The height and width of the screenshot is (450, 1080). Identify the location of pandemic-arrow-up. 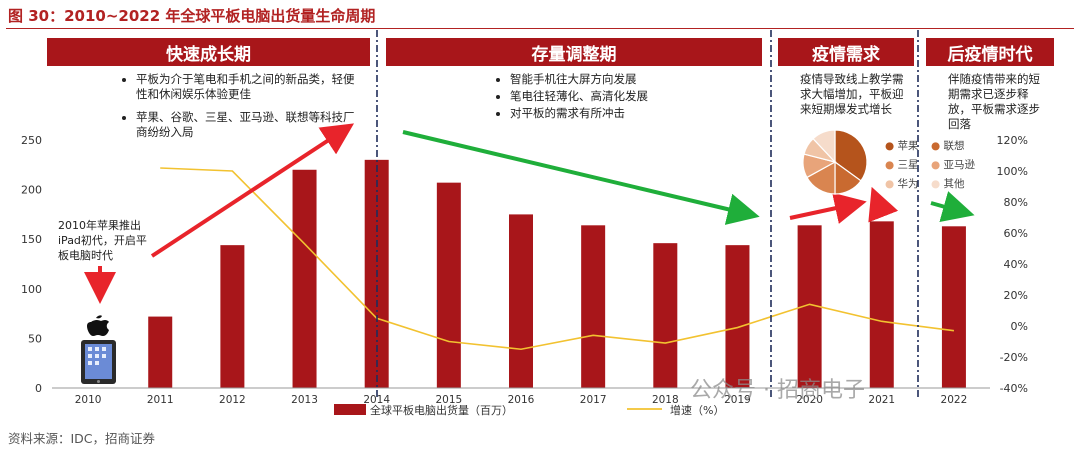
(883, 204).